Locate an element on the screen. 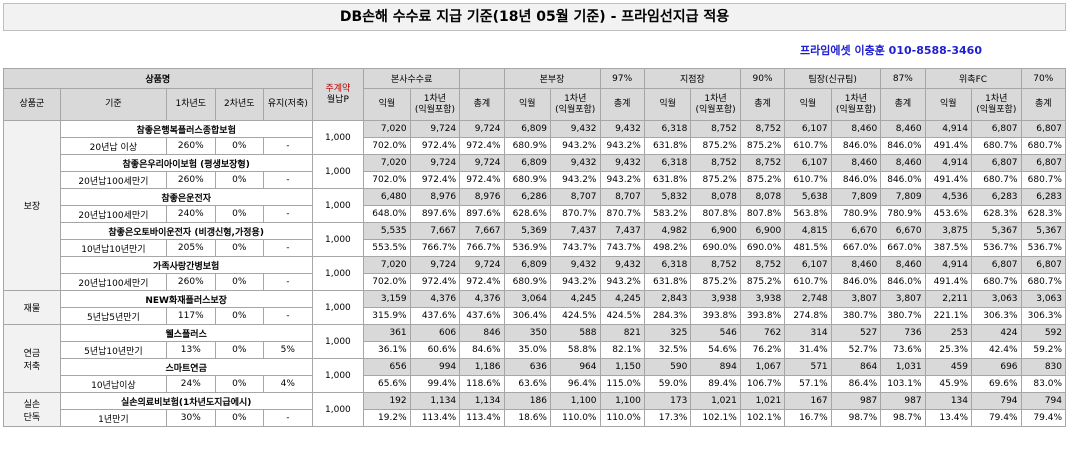 Image resolution: width=1070 pixels, height=468 pixels. commission-amount: 7,020 is located at coordinates (387, 163).